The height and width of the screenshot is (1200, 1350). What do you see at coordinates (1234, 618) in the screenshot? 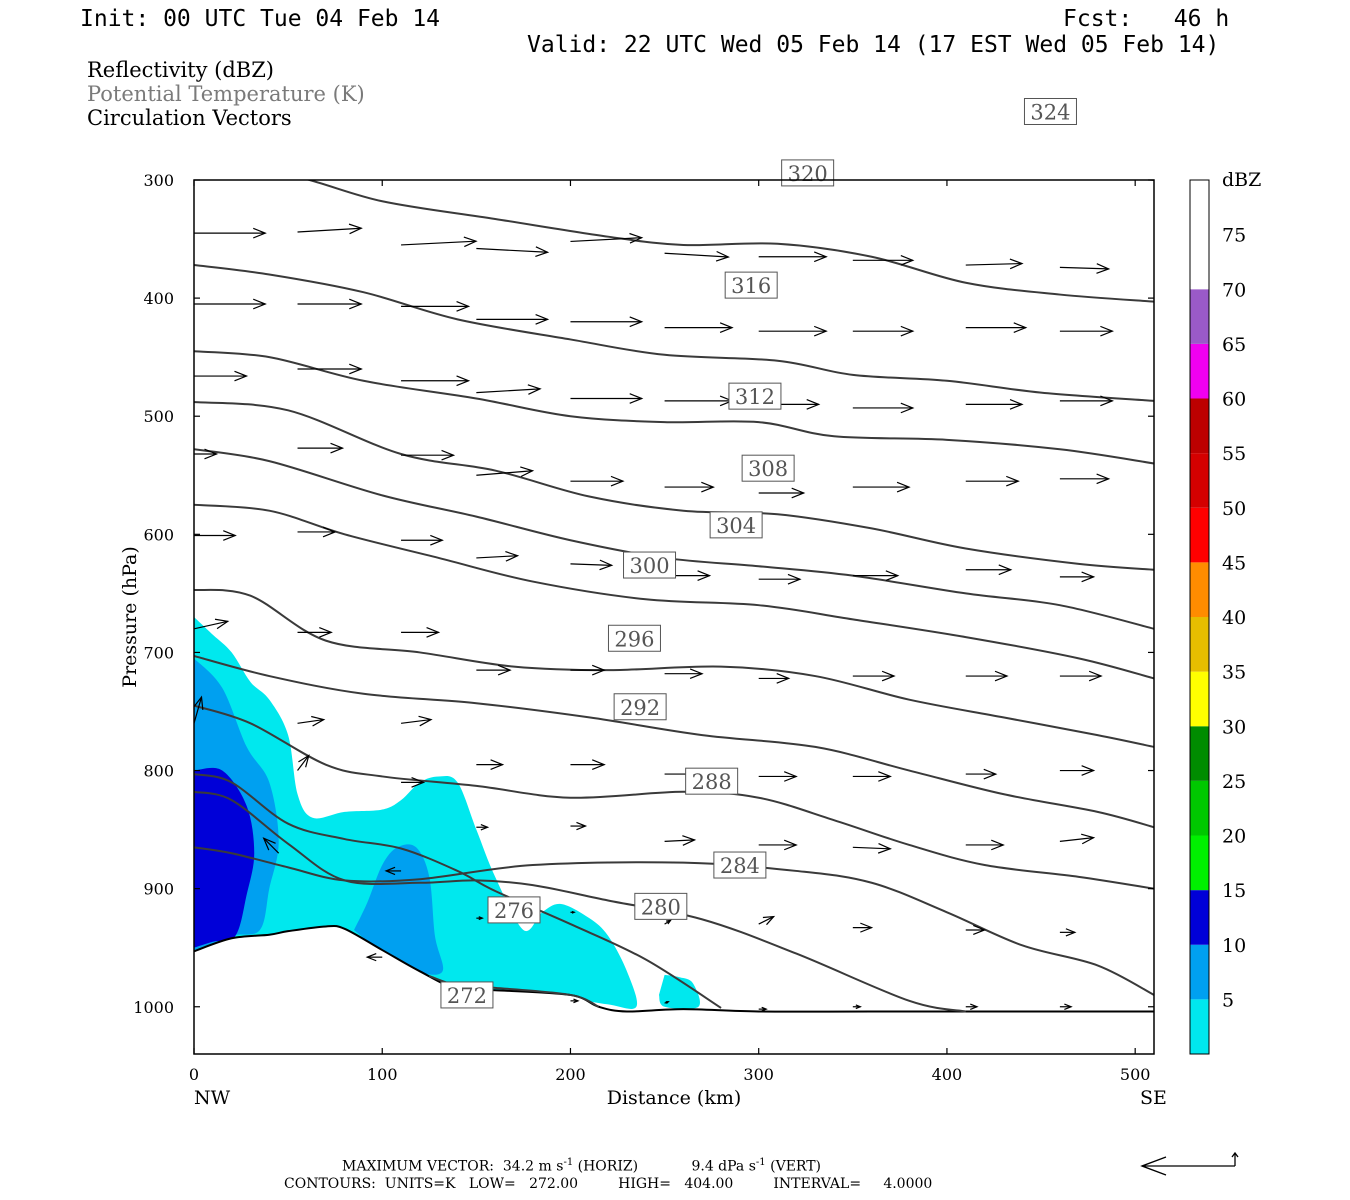
I see `colorbar-level-label: 40` at bounding box center [1234, 618].